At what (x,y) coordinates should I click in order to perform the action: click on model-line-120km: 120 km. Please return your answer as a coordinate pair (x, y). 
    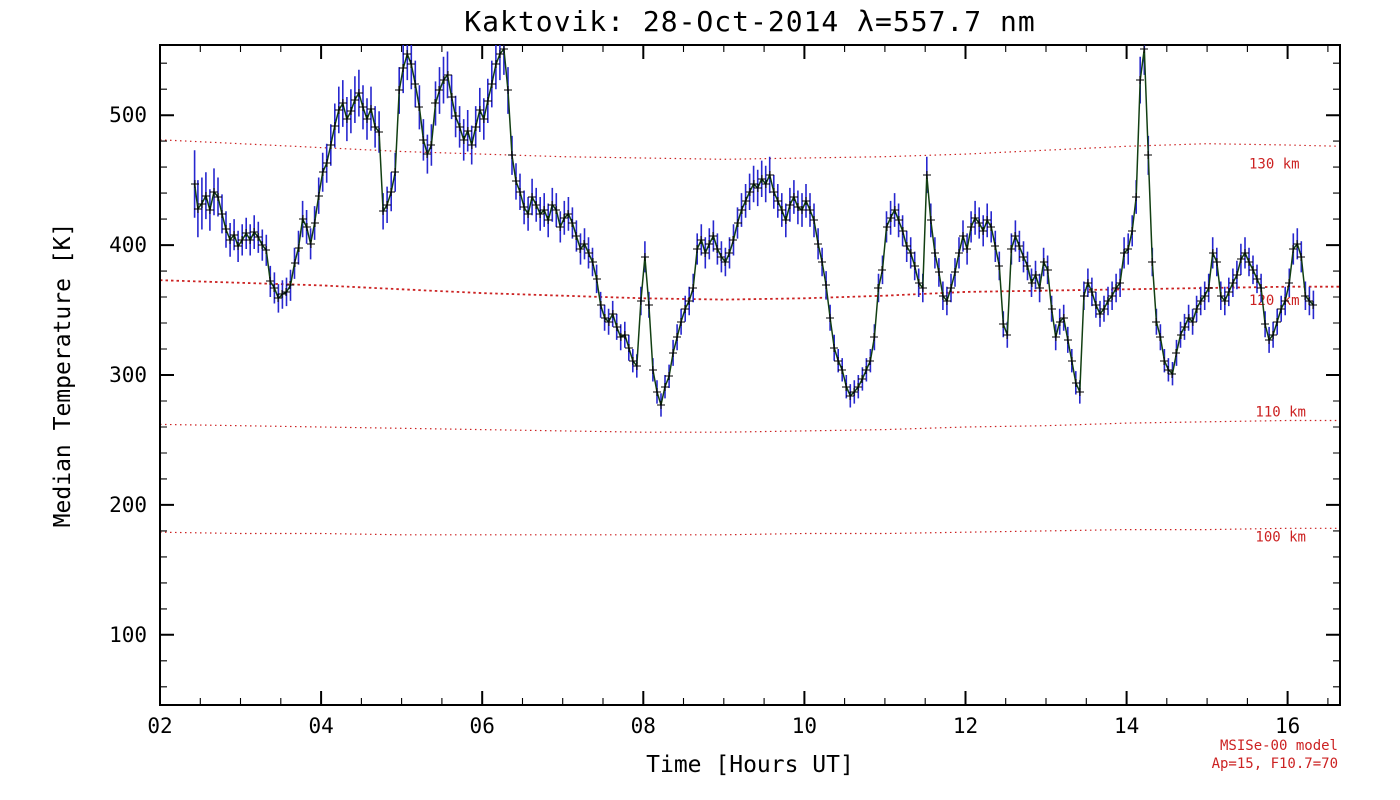
    Looking at the image, I should click on (749, 294).